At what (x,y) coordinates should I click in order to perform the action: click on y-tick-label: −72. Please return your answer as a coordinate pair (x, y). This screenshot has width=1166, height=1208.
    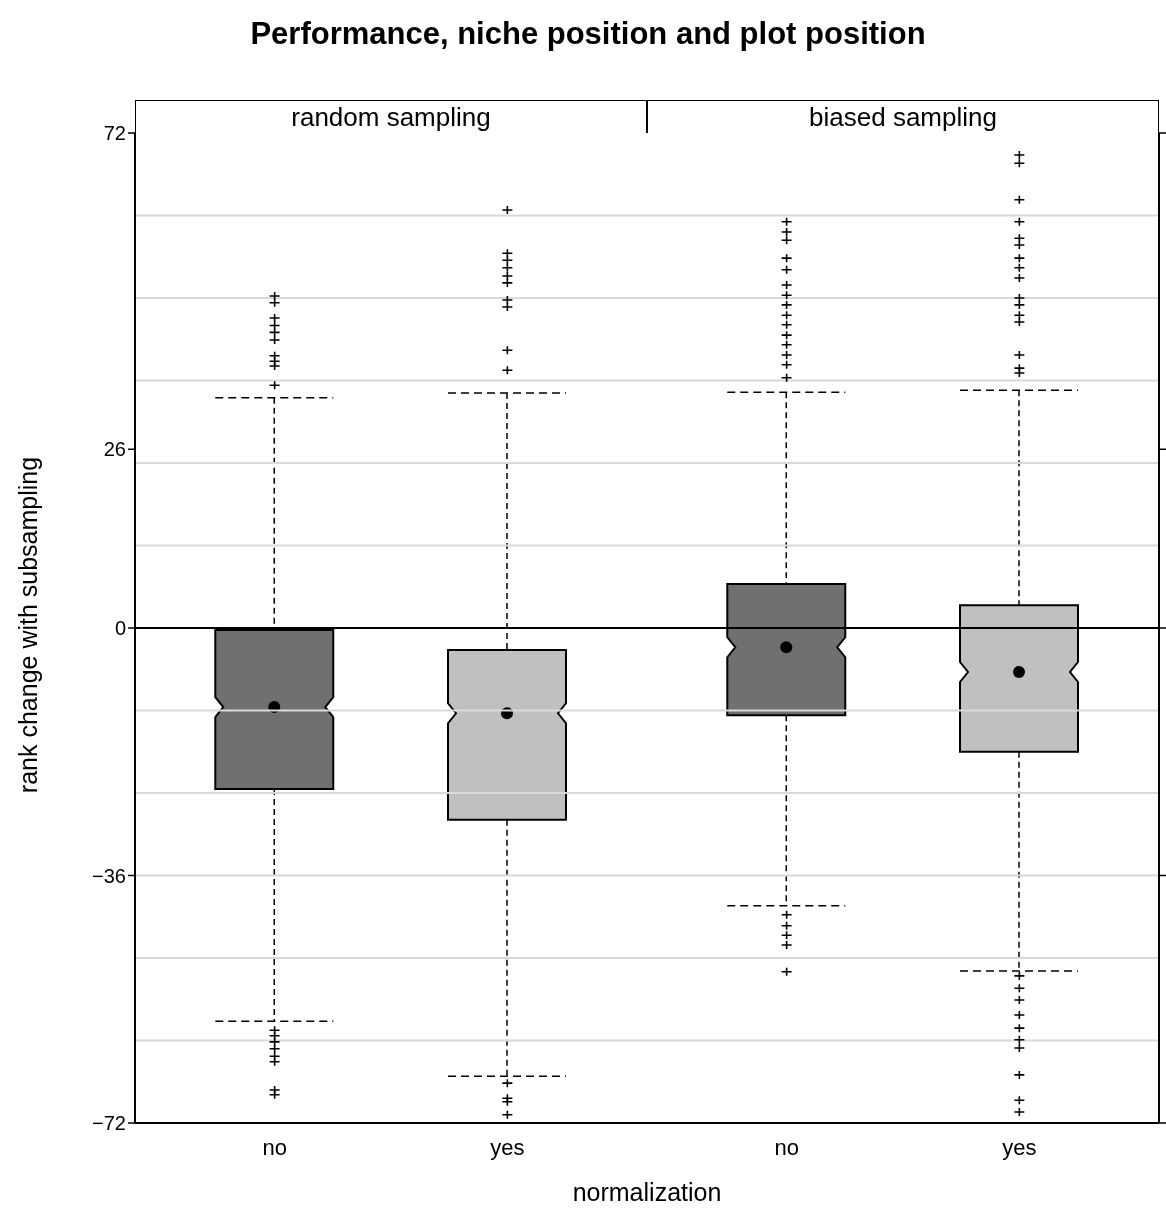
    Looking at the image, I should click on (109, 1123).